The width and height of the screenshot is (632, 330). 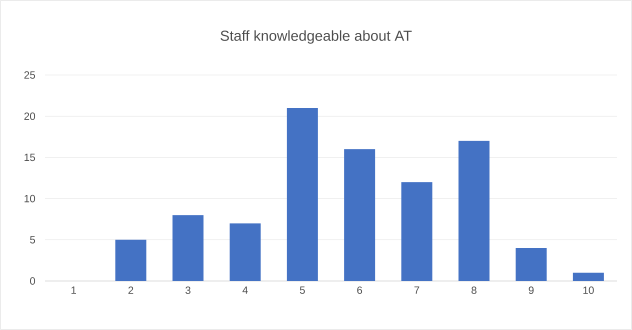 I want to click on y-tick-label: 0, so click(x=33, y=281).